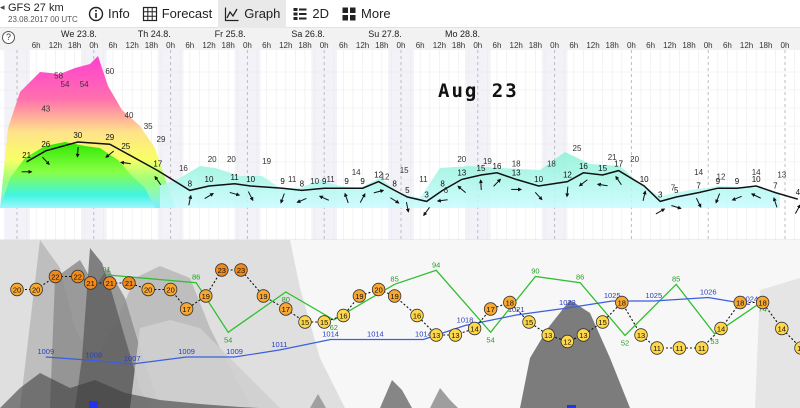 The width and height of the screenshot is (800, 408). What do you see at coordinates (151, 45) in the screenshot?
I see `hour-label: 18h` at bounding box center [151, 45].